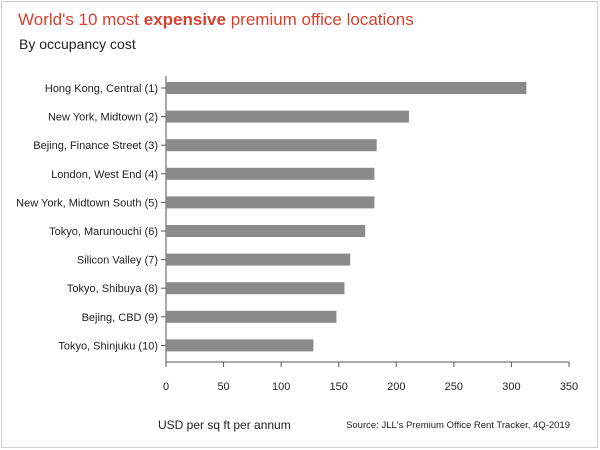 The height and width of the screenshot is (450, 600). I want to click on category-label: New York, Midtown South (5), so click(87, 203).